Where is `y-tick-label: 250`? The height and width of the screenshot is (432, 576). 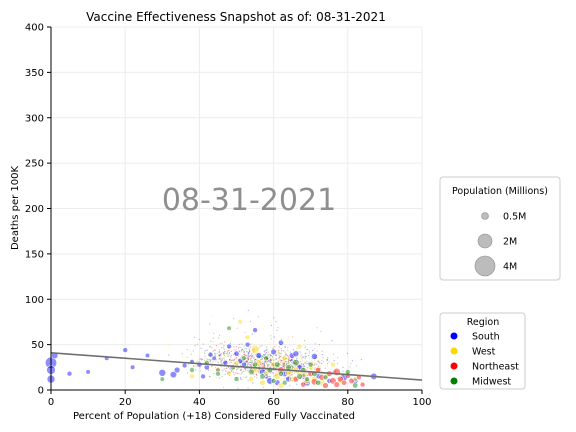 y-tick-label: 250 is located at coordinates (34, 164).